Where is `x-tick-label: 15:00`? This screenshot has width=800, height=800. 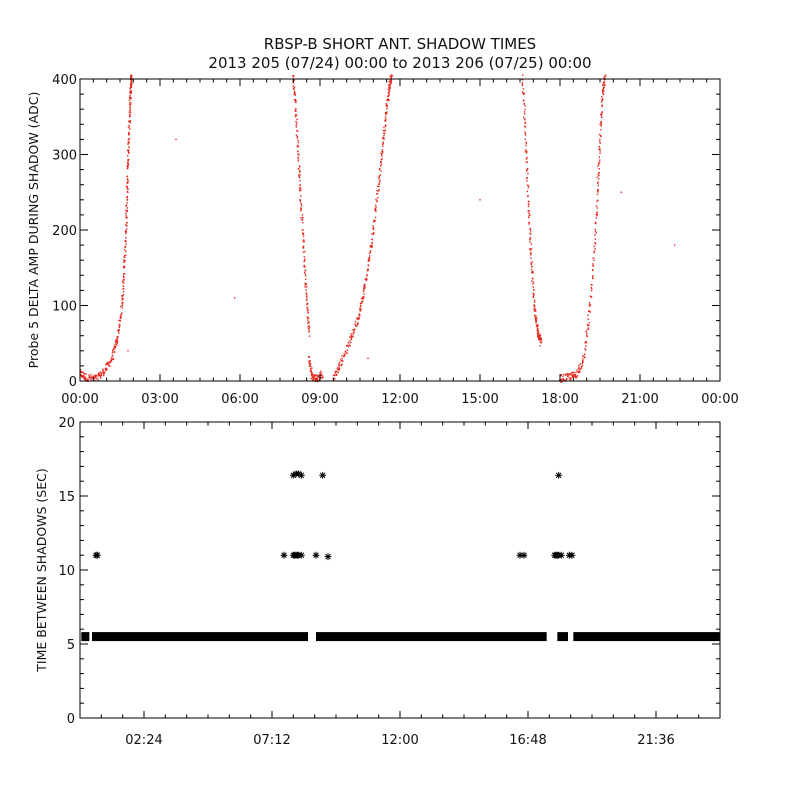
x-tick-label: 15:00 is located at coordinates (479, 399).